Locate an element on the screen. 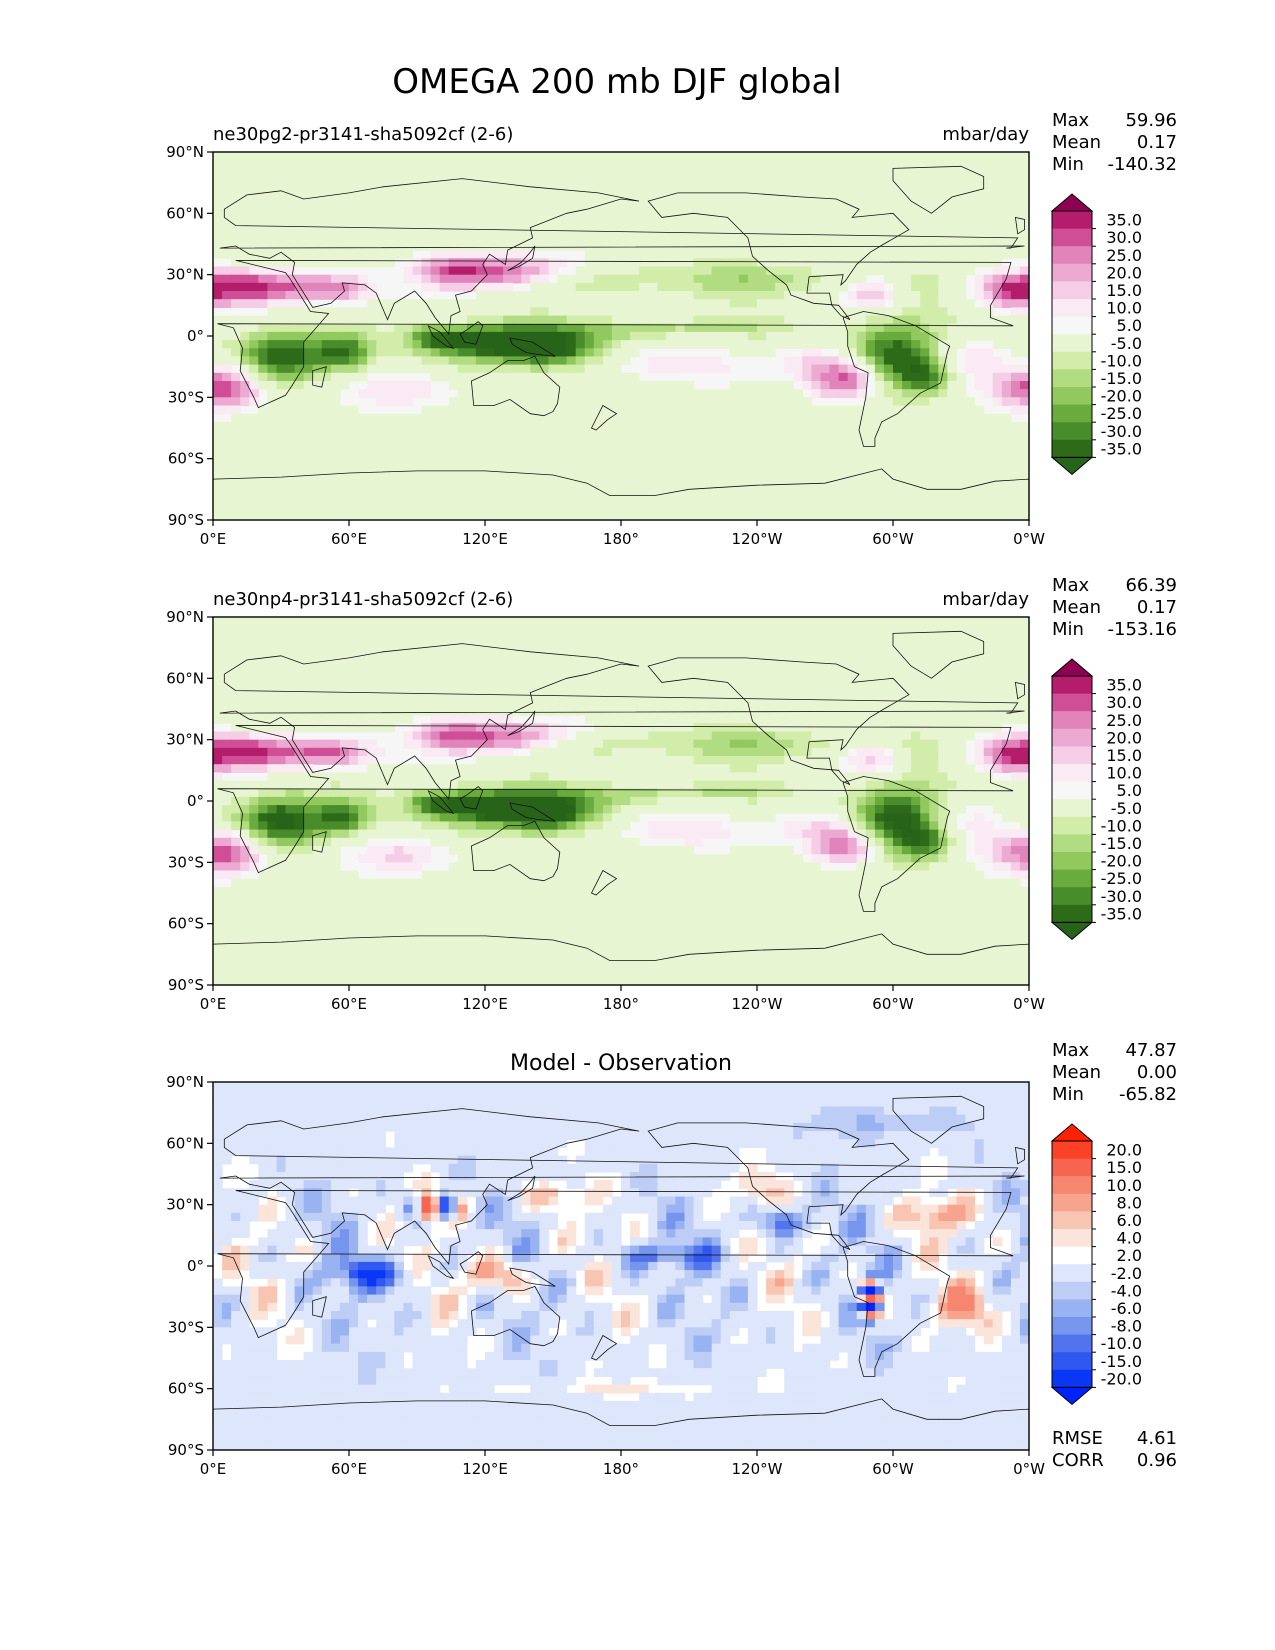 The width and height of the screenshot is (1275, 1650). panel-title-left: ne30pg2-pr3141-sha5092cf (2-6) is located at coordinates (363, 134).